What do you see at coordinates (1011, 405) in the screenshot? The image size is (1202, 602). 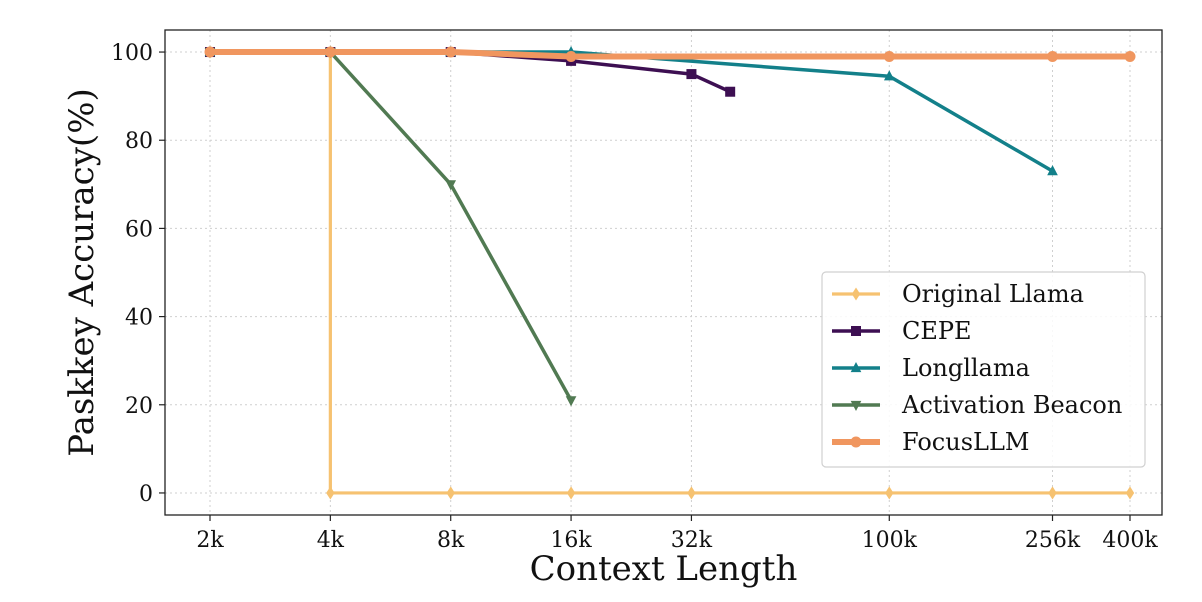 I see `legend-label: Activation Beacon` at bounding box center [1011, 405].